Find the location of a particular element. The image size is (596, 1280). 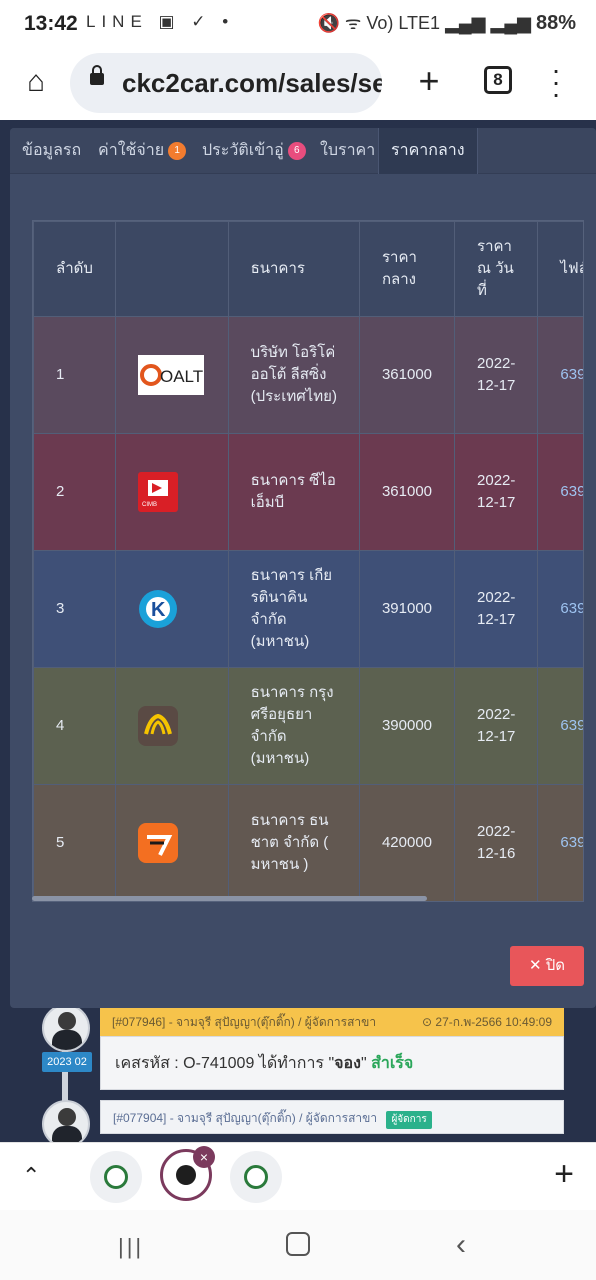

row-no: 3 is located at coordinates (74, 609).